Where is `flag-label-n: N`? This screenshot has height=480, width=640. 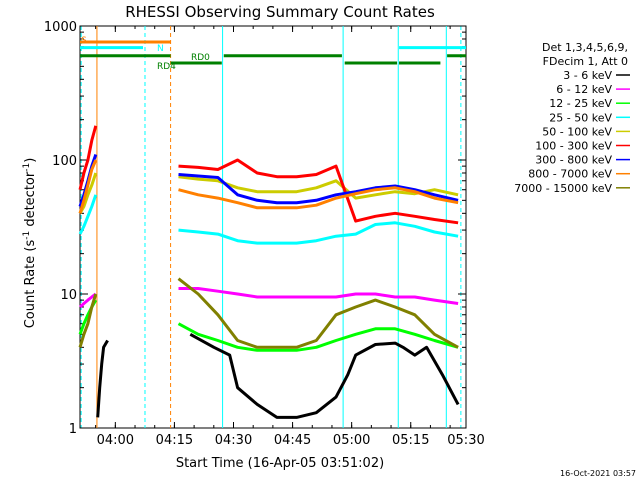
flag-label-n: N is located at coordinates (160, 49).